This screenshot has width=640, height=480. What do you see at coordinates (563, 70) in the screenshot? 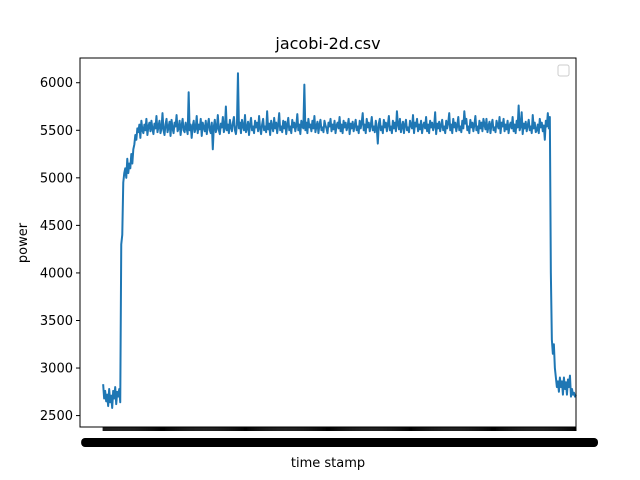
I see `legend-box` at bounding box center [563, 70].